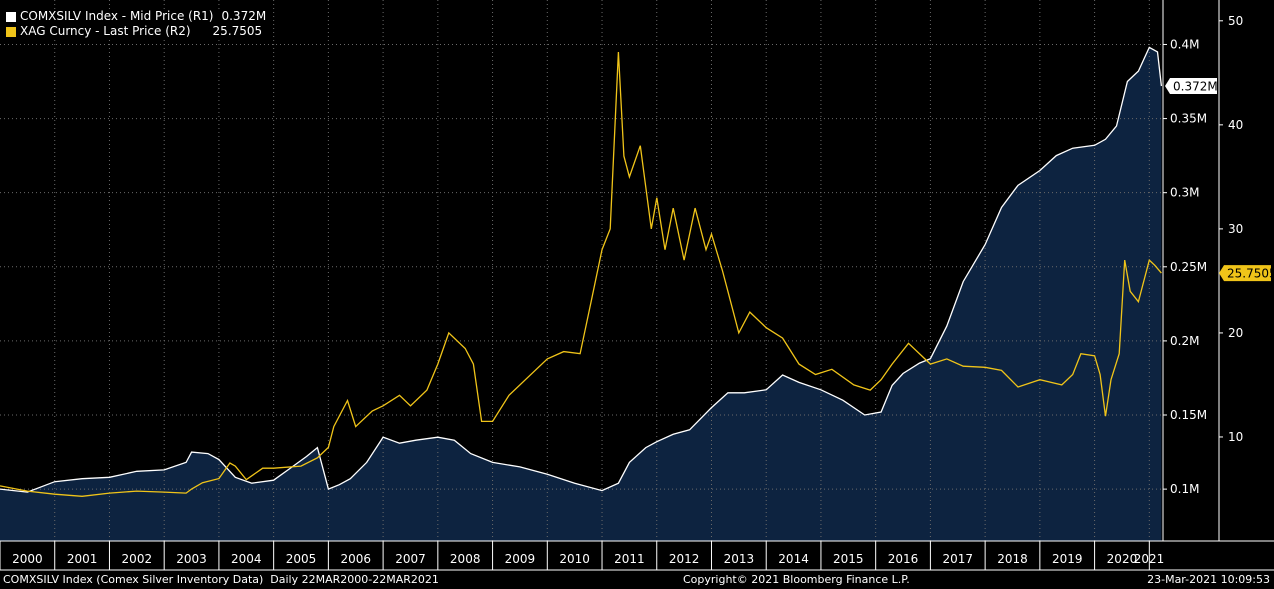 Image resolution: width=1274 pixels, height=589 pixels. What do you see at coordinates (301, 559) in the screenshot?
I see `x-tick-label-5: 2005` at bounding box center [301, 559].